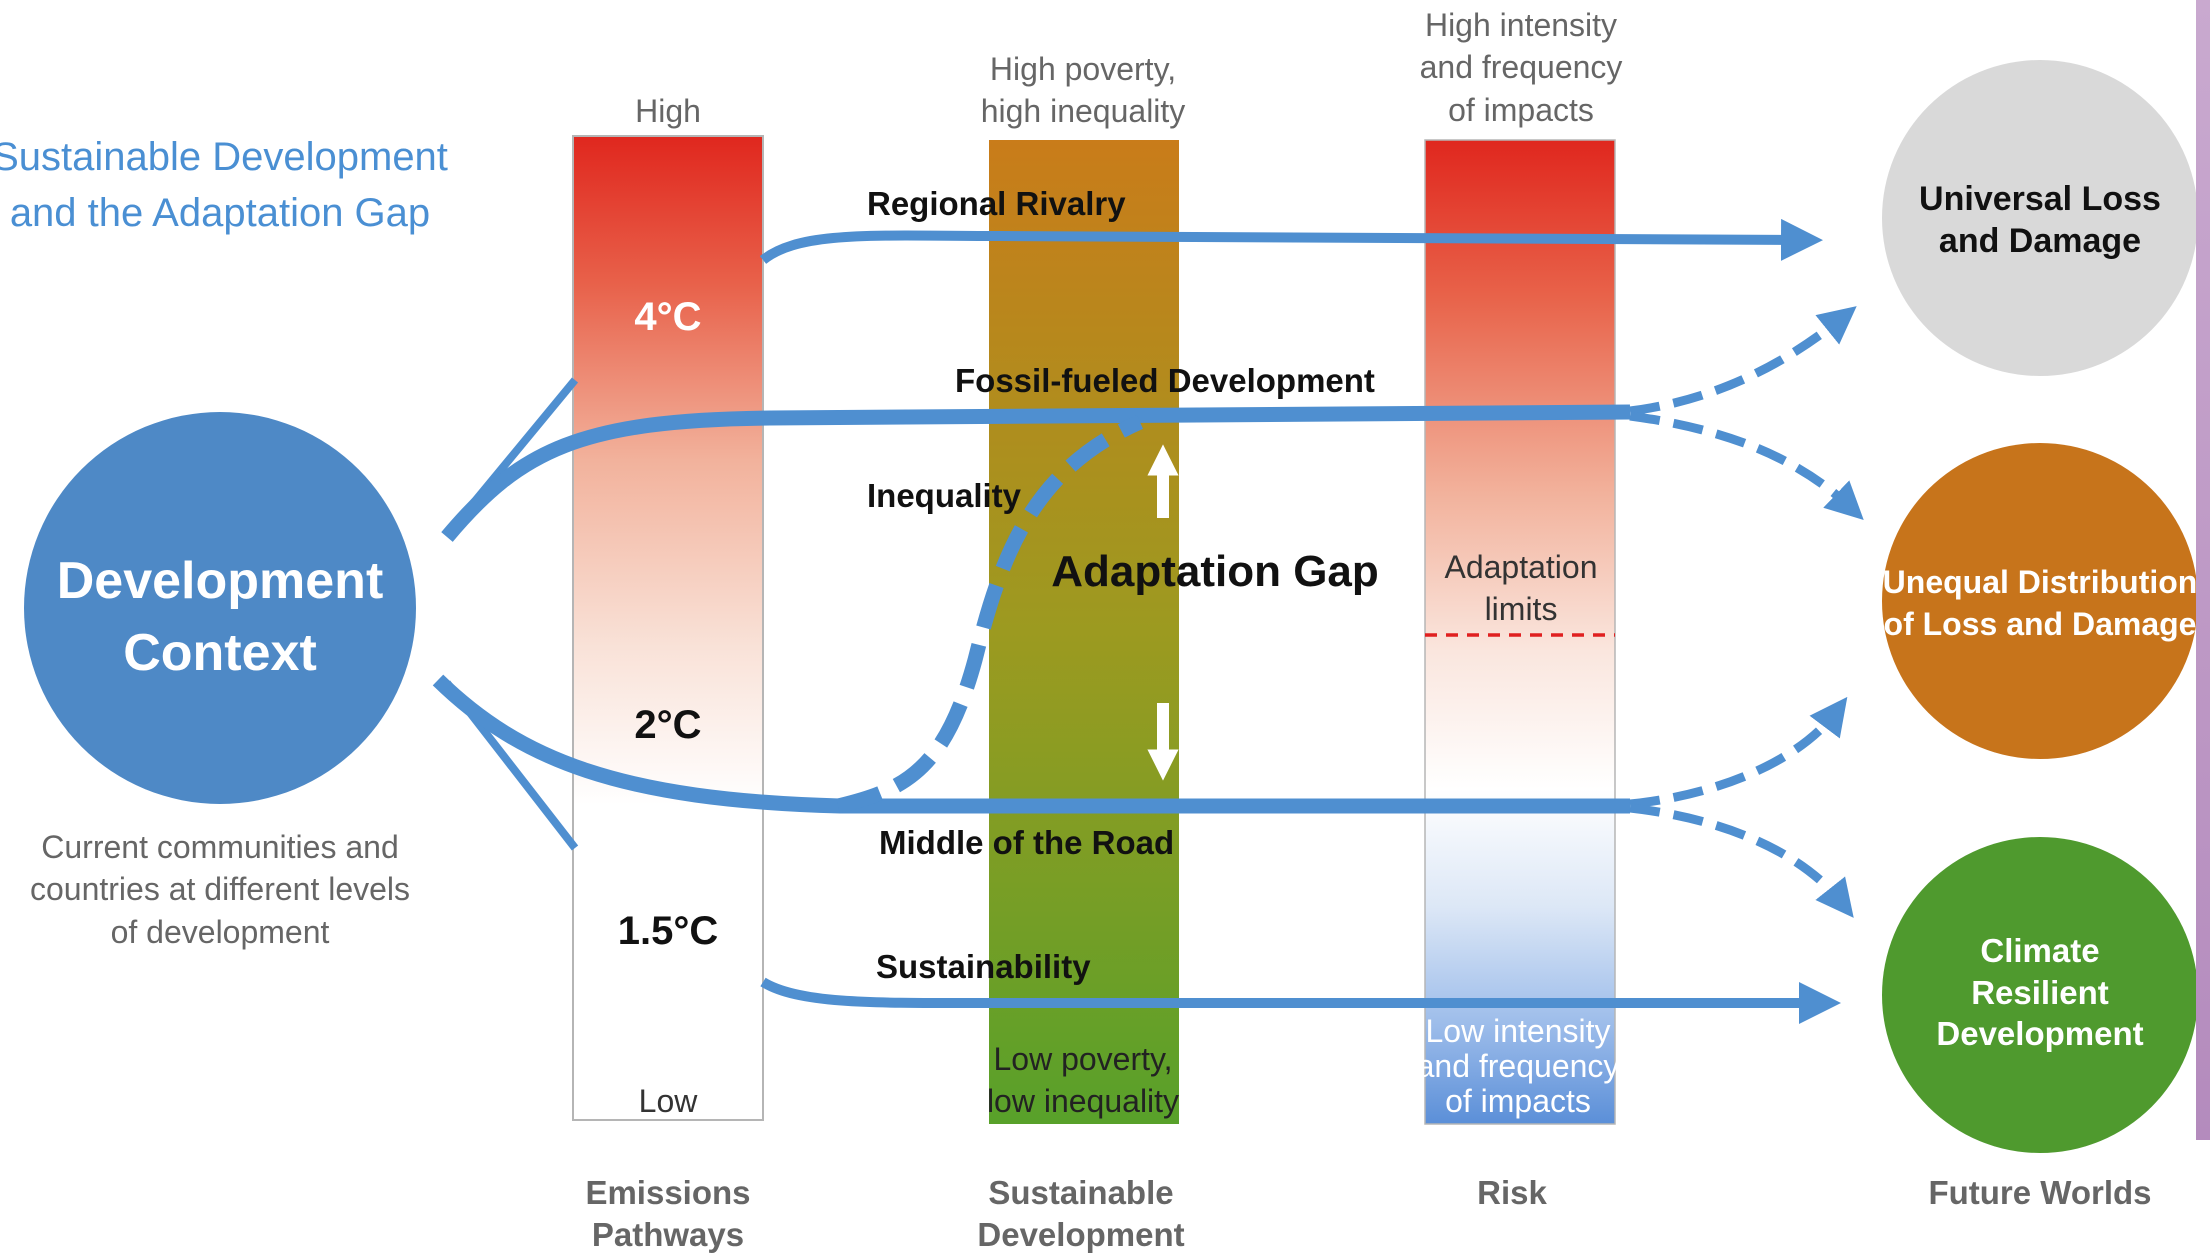 Image resolution: width=2210 pixels, height=1254 pixels. Describe the element at coordinates (220, 581) in the screenshot. I see `development-context-line1: Development` at that location.